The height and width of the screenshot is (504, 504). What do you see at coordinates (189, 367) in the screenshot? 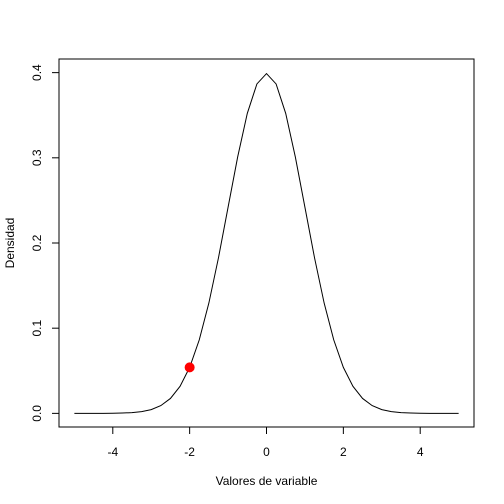
I see `highlight-point` at bounding box center [189, 367].